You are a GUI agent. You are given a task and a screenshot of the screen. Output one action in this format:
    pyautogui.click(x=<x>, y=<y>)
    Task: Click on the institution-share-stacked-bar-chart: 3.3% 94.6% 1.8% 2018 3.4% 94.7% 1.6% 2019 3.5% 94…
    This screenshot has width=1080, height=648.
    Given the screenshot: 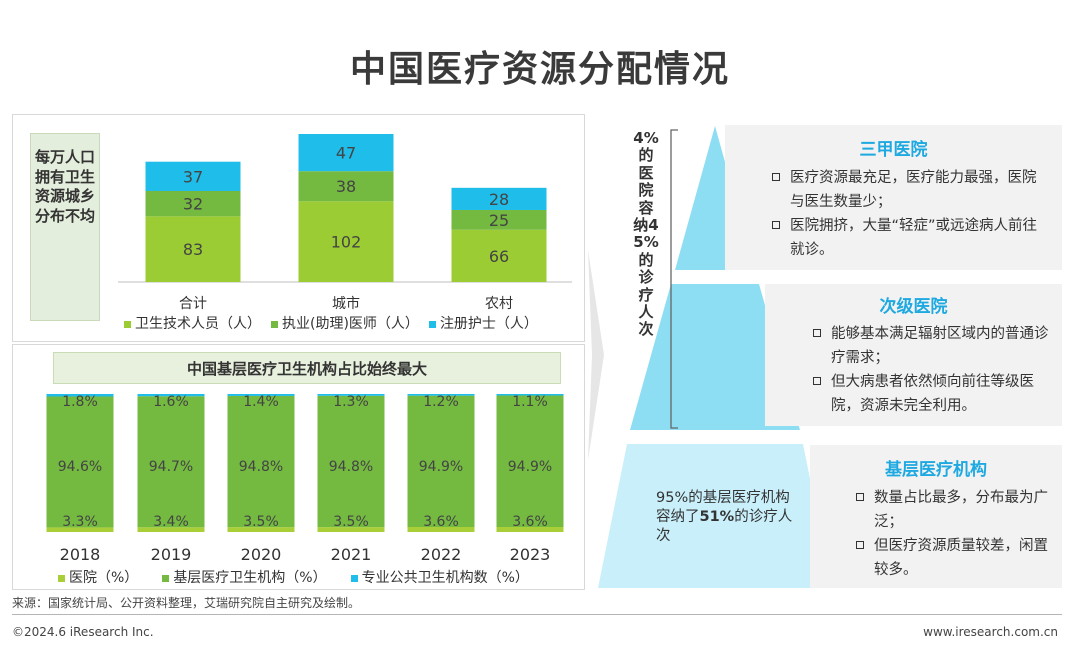 What is the action you would take?
    pyautogui.click(x=305, y=479)
    